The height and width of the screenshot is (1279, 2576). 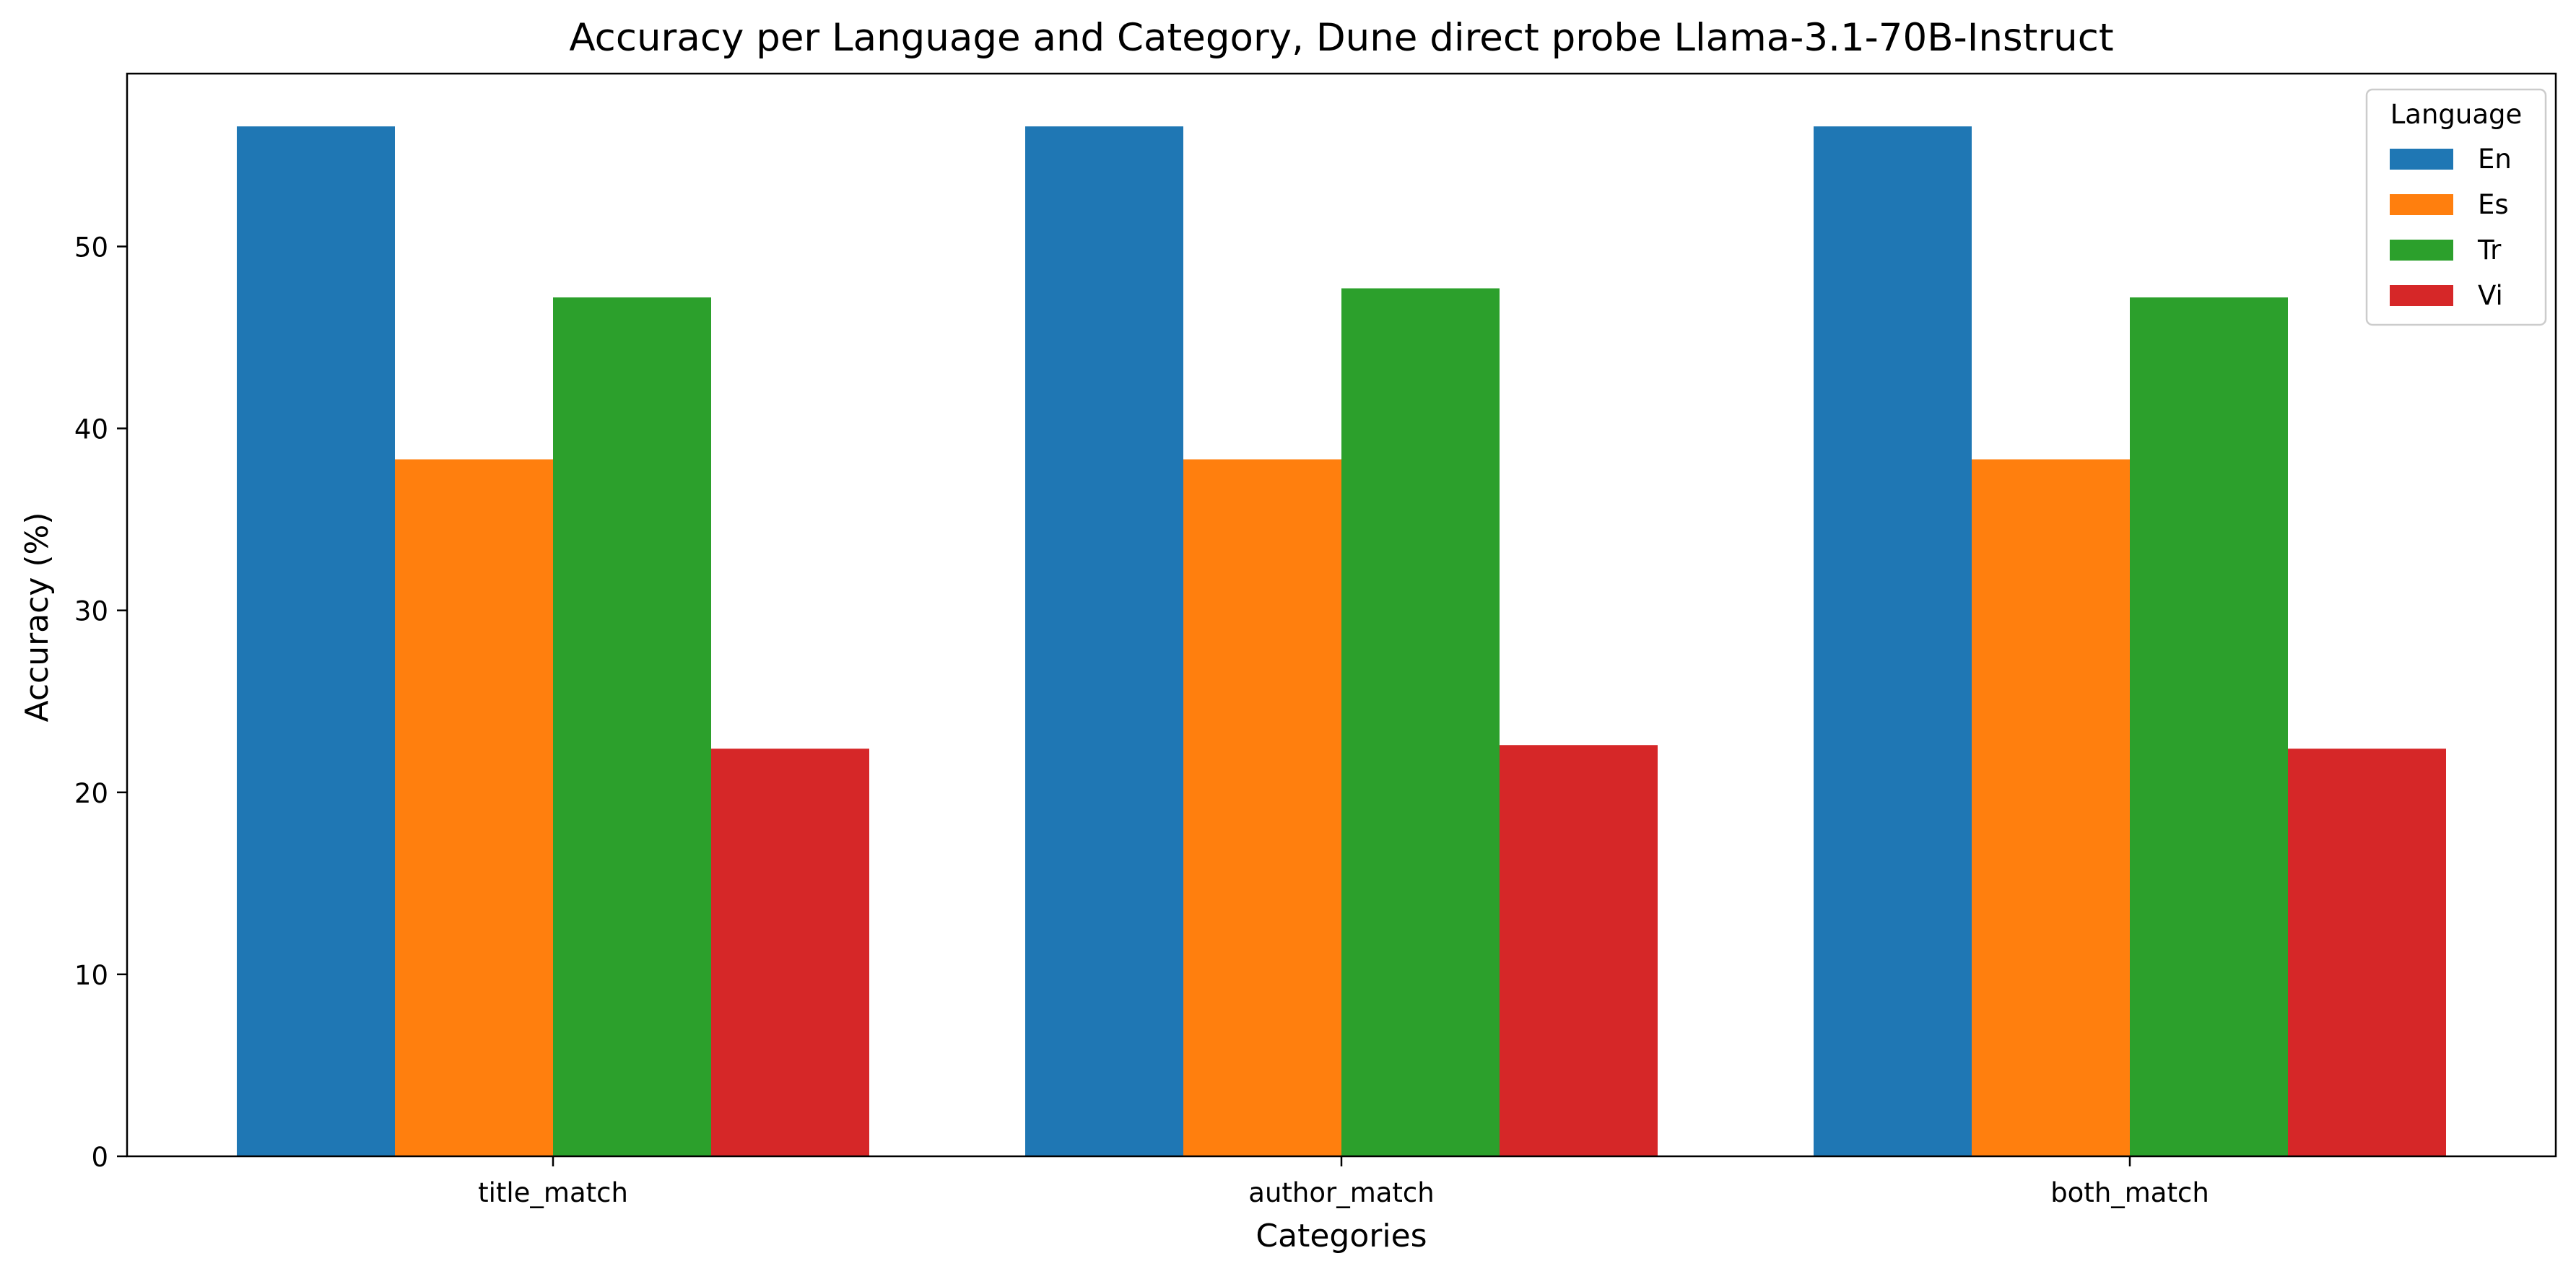 I want to click on bar-es-both_match, so click(x=2051, y=807).